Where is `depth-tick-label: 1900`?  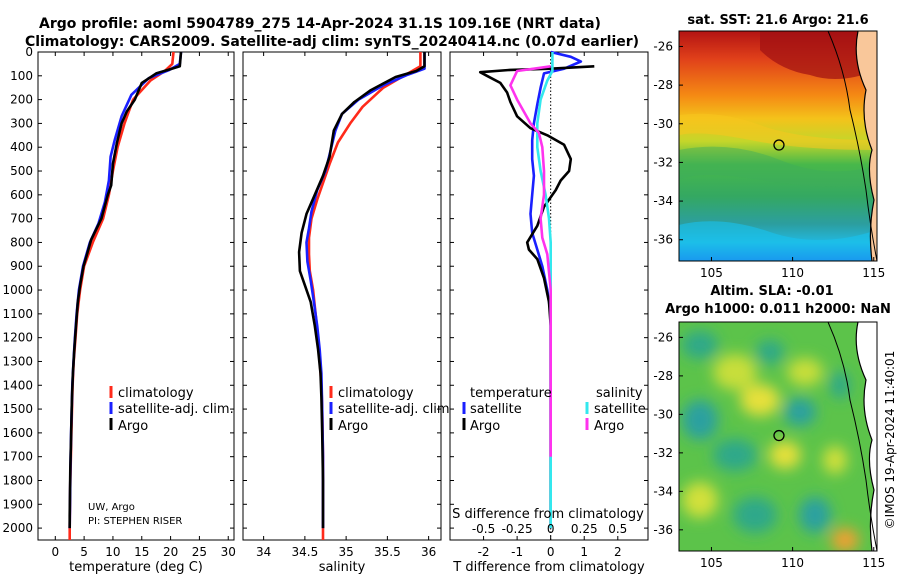
depth-tick-label: 1900 is located at coordinates (17, 504).